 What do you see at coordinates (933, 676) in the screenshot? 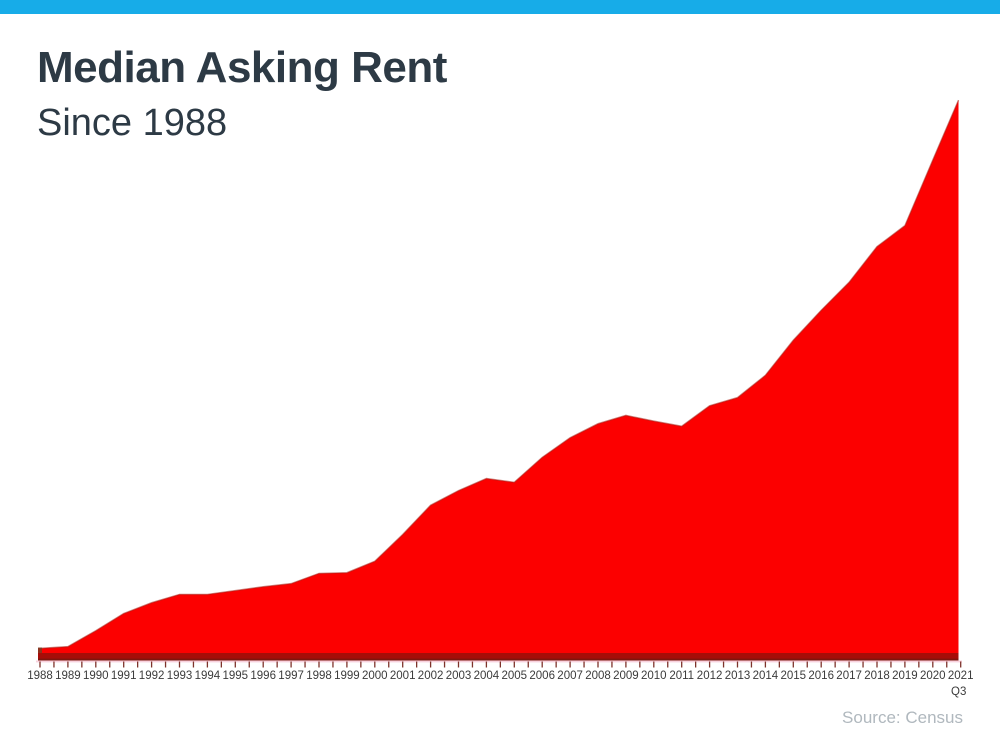
I see `x-axis-year-label: 2020` at bounding box center [933, 676].